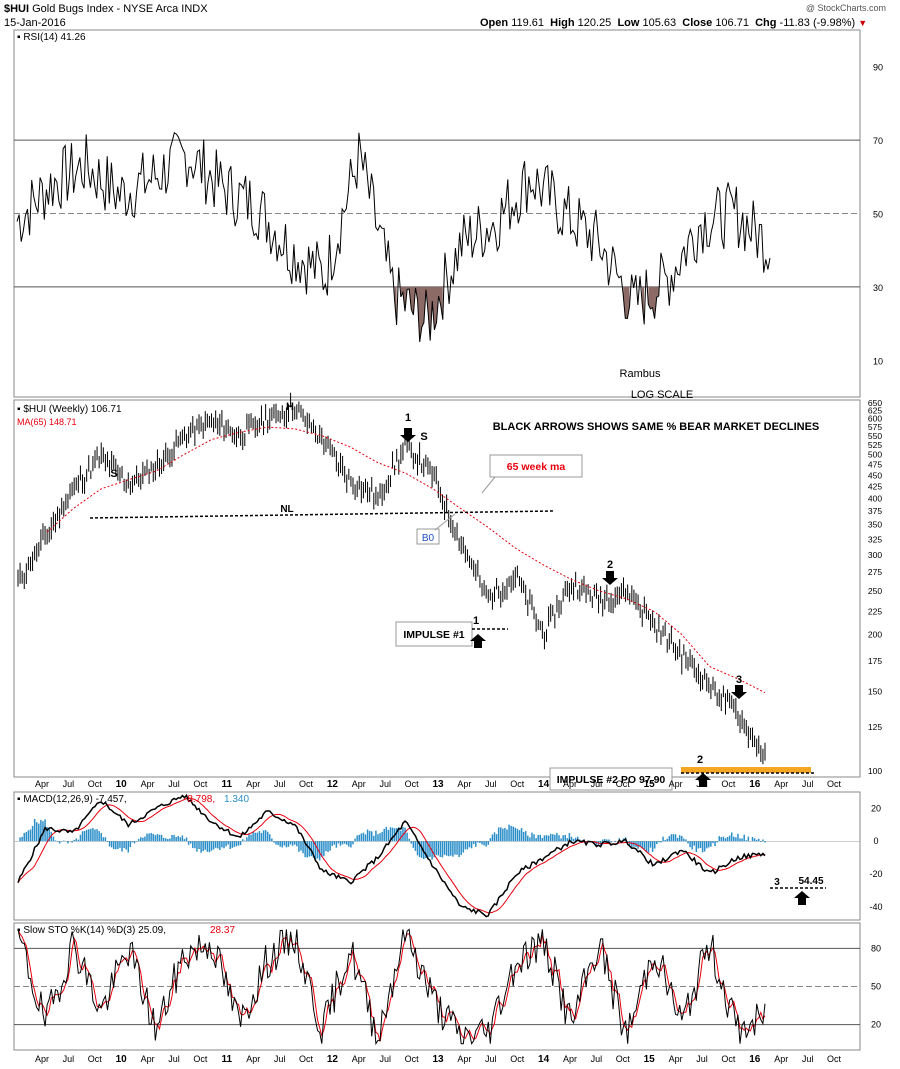 The width and height of the screenshot is (900, 1069). What do you see at coordinates (476, 621) in the screenshot?
I see `impulse1-num: 1` at bounding box center [476, 621].